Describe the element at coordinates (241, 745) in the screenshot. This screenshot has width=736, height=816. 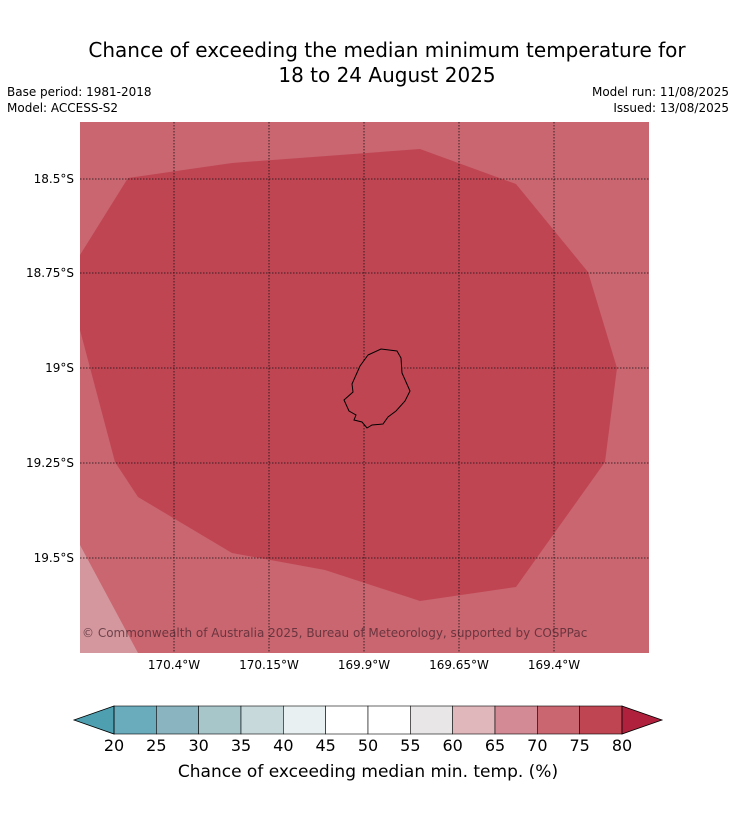
I see `colorbar-tick-label: 35` at that location.